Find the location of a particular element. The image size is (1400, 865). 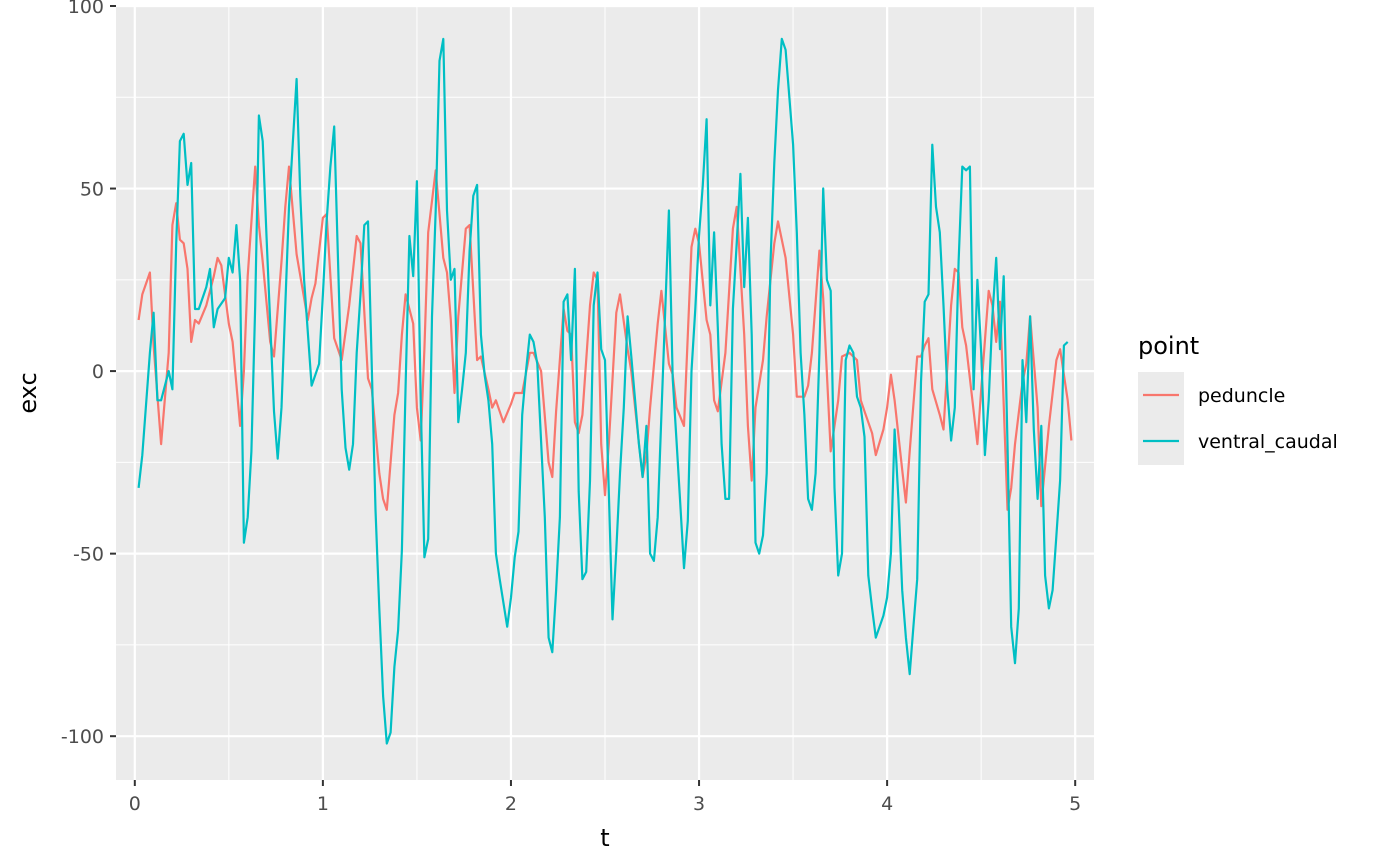

y-tick-label: -100 is located at coordinates (82, 737).